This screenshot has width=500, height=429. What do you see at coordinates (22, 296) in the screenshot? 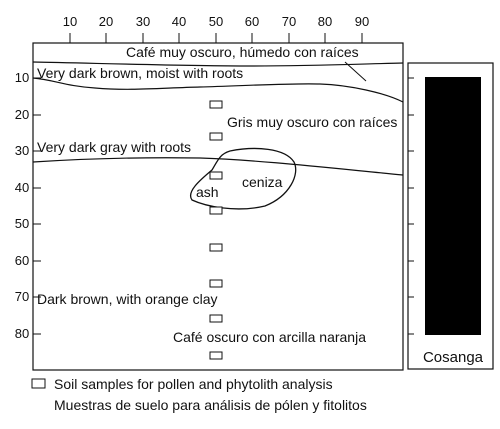
I see `left-tick-label: 70` at bounding box center [22, 296].